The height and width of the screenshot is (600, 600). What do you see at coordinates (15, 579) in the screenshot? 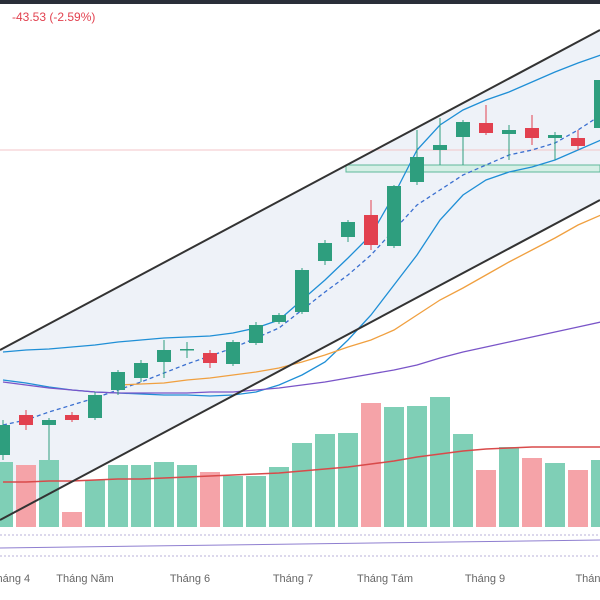
I see `x-tick-label: Tháng 4` at bounding box center [15, 579].